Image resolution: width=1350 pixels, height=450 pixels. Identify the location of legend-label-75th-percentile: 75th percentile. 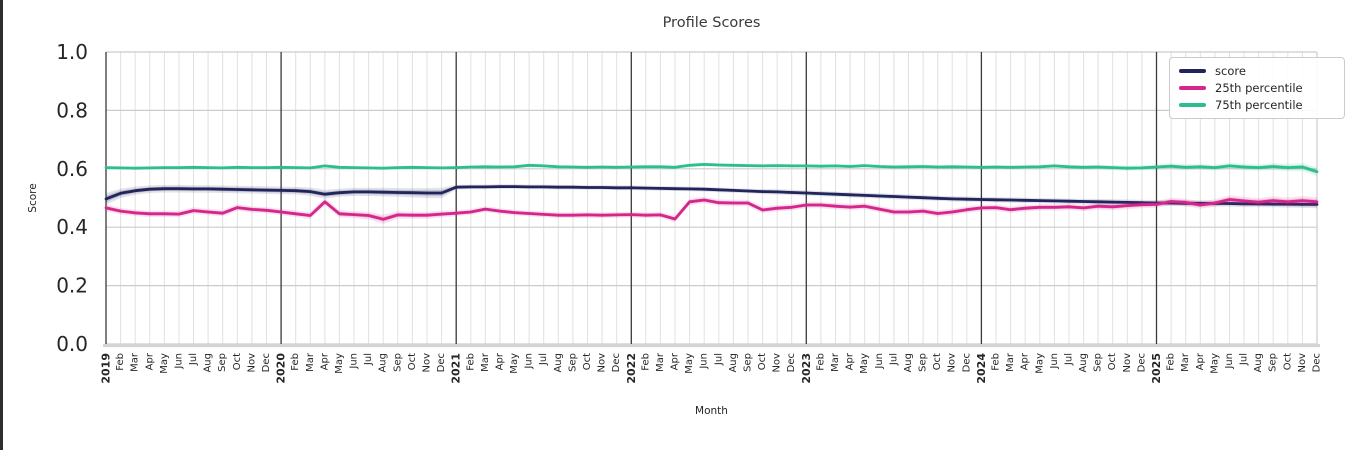
(1259, 105).